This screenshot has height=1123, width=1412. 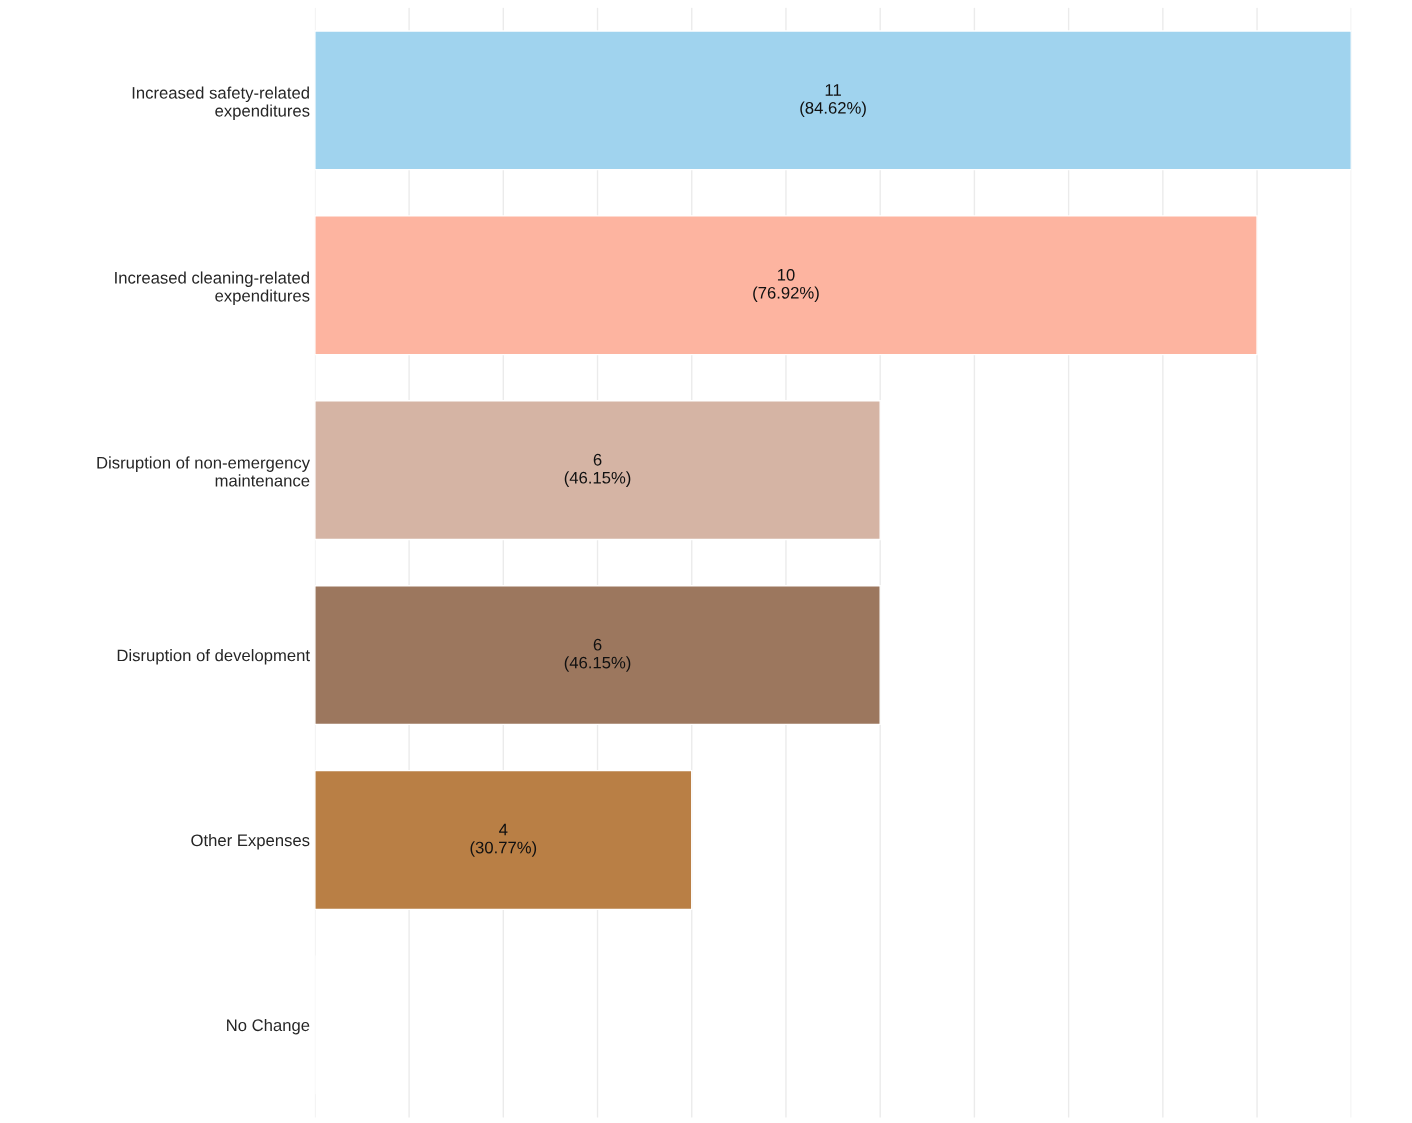 I want to click on data-label: 11 (84.62%), so click(x=833, y=101).